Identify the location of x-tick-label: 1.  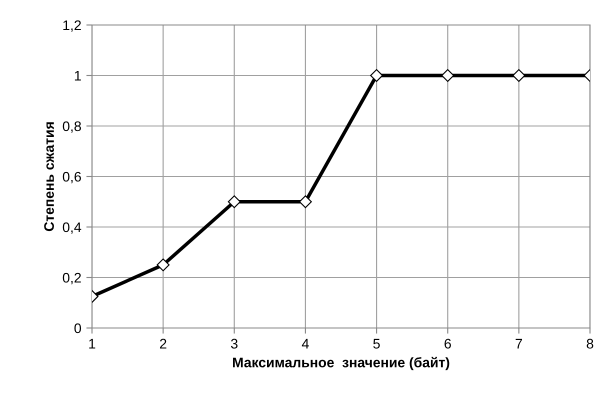
(92, 343).